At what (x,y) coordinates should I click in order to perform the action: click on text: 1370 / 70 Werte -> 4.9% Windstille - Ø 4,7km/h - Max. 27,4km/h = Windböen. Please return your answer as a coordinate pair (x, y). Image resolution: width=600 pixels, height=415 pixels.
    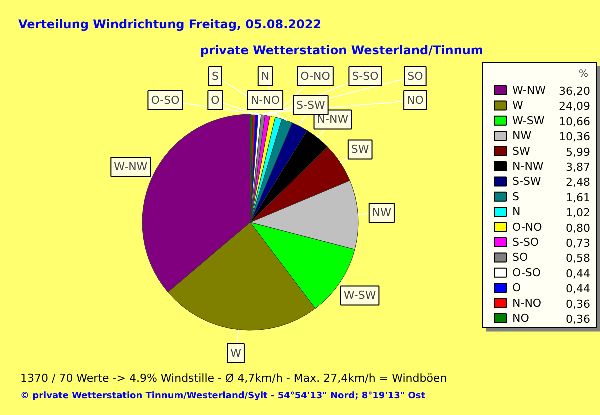
    Looking at the image, I should click on (234, 378).